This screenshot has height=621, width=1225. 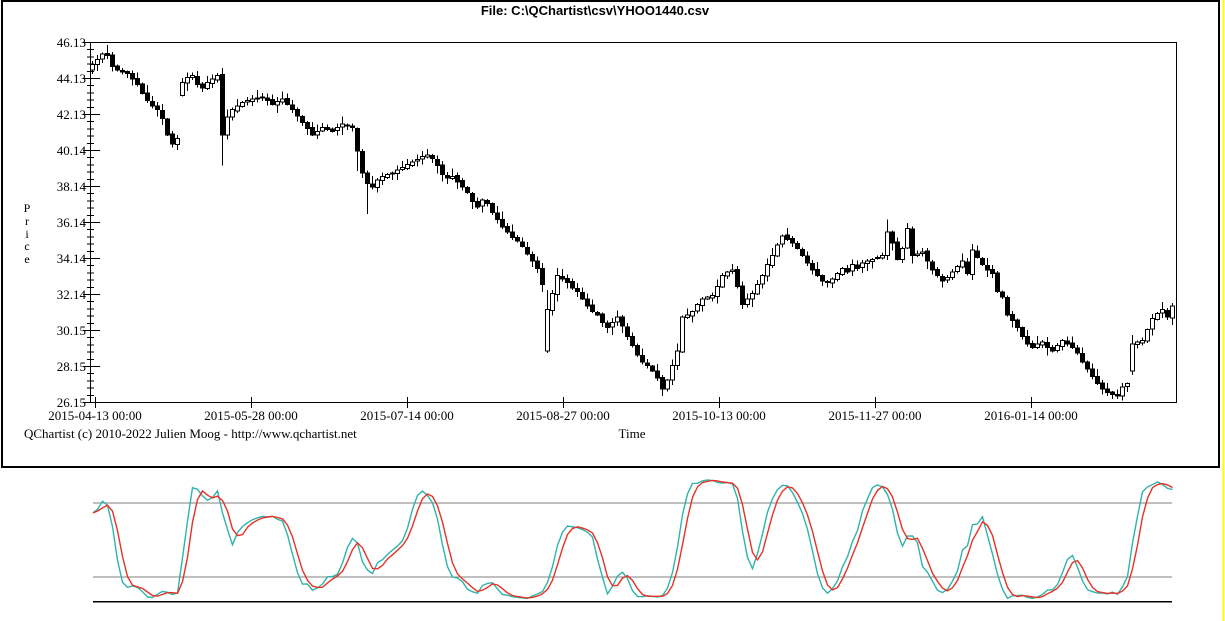 What do you see at coordinates (71, 402) in the screenshot?
I see `y-tick-label: 26.15` at bounding box center [71, 402].